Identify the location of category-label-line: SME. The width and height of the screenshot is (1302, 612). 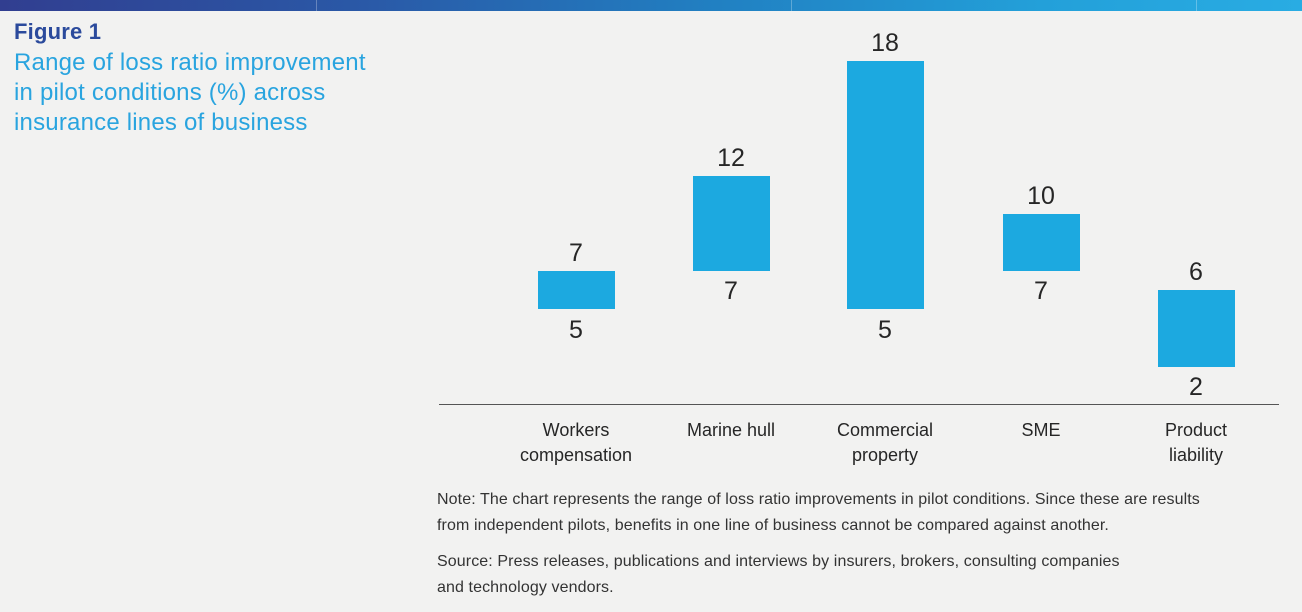
(1041, 430).